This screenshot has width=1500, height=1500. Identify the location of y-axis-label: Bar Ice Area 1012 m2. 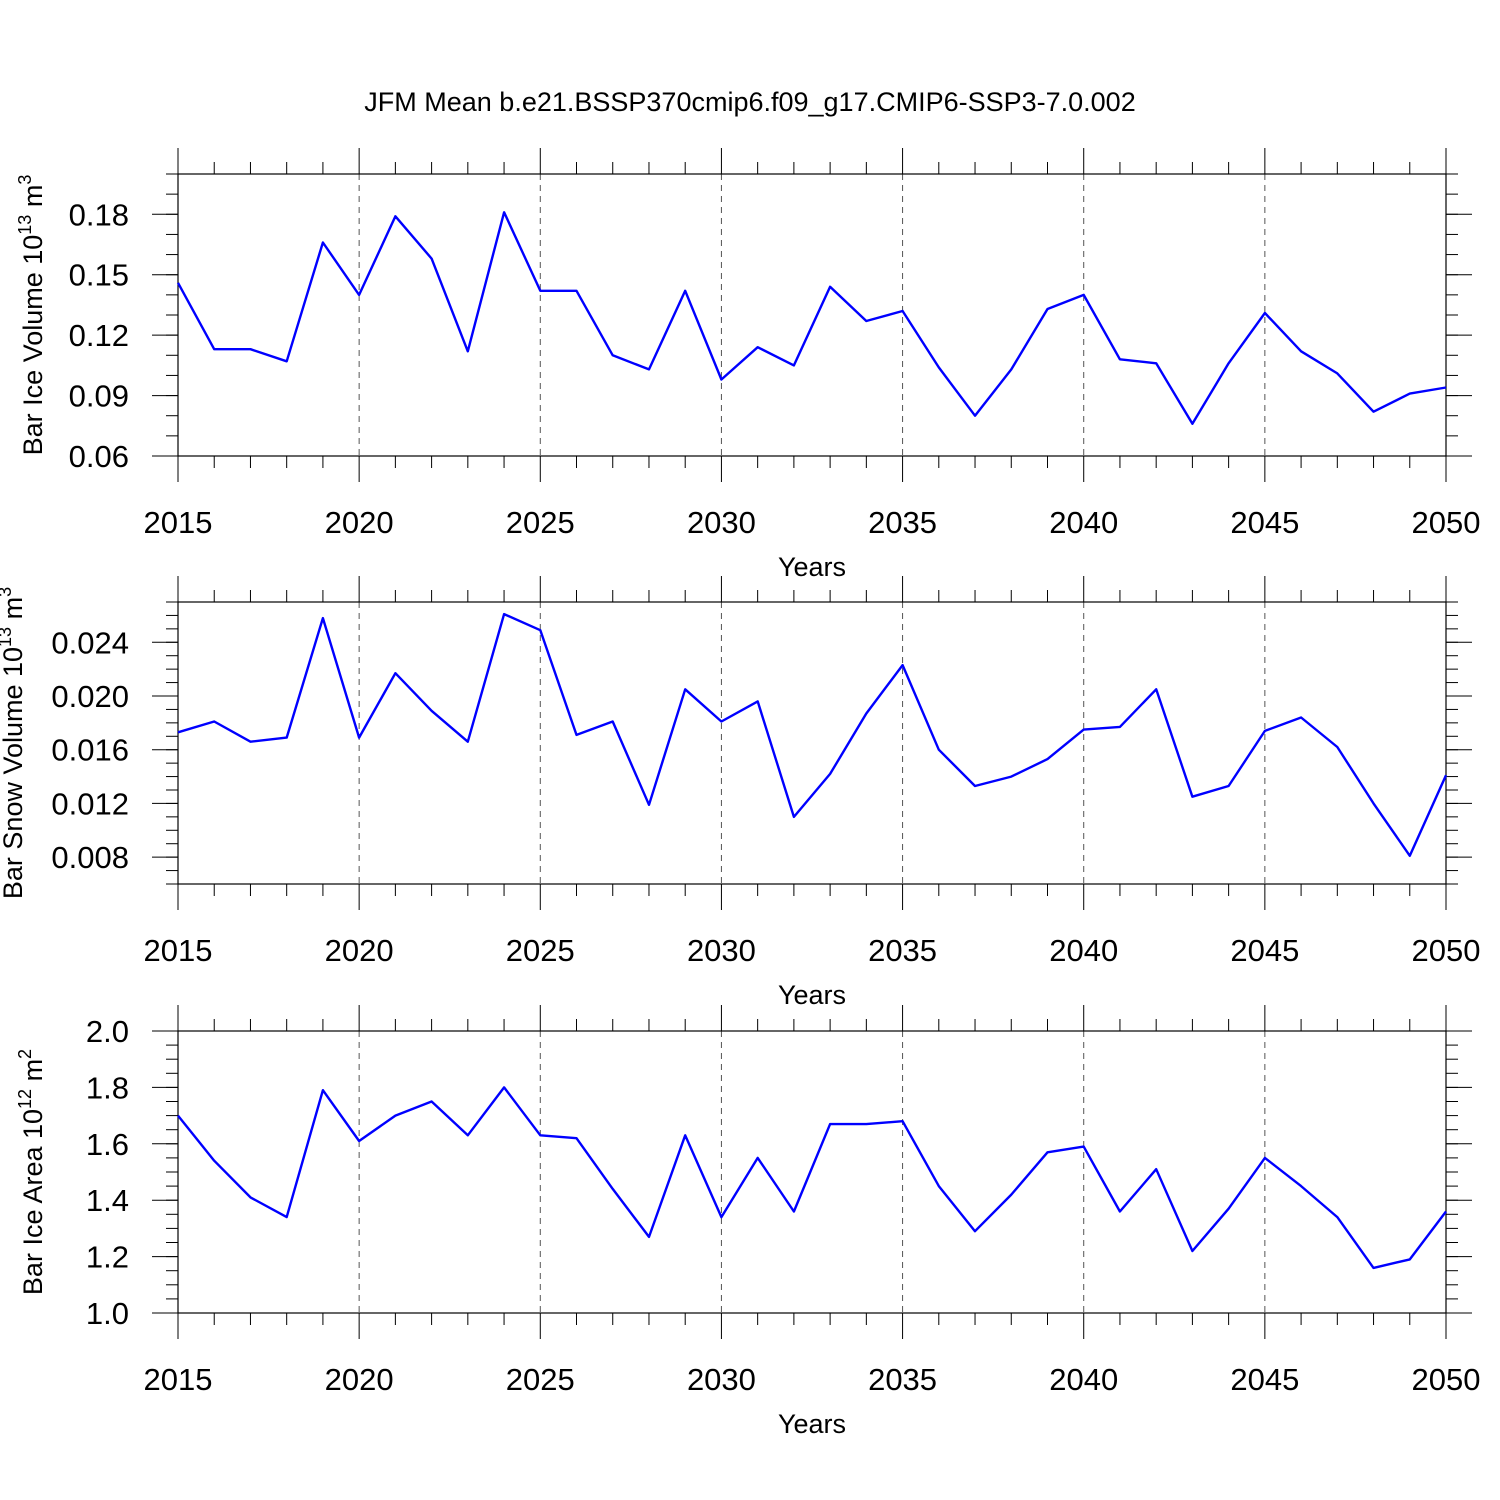
(31, 1172).